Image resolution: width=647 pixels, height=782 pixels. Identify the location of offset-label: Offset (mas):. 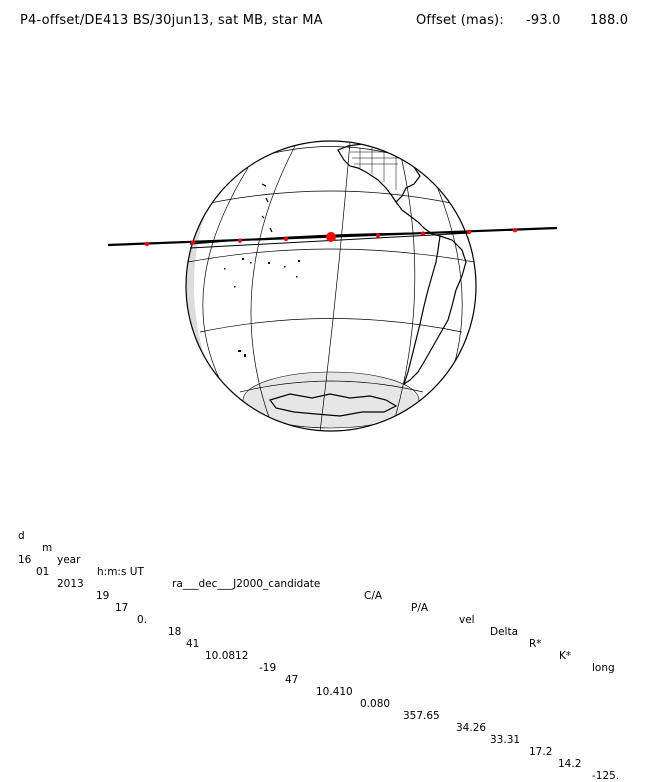
(460, 20).